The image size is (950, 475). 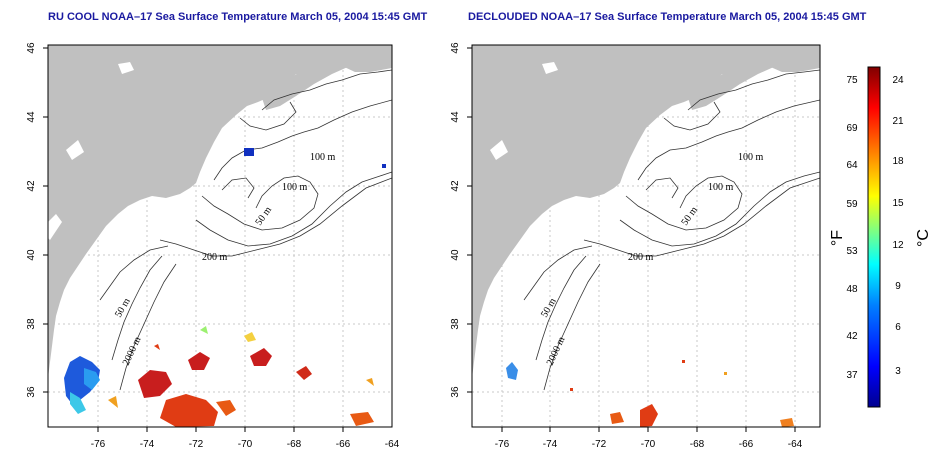 I want to click on left-lon-tick-0: -76, so click(x=98, y=444).